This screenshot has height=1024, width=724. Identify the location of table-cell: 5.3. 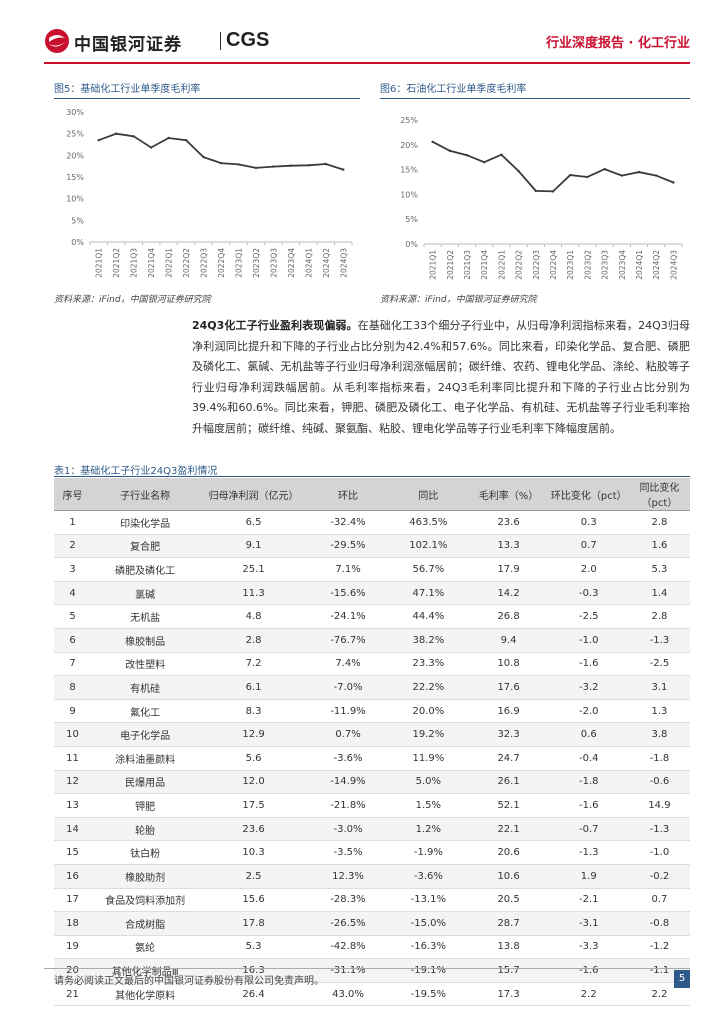
(253, 947).